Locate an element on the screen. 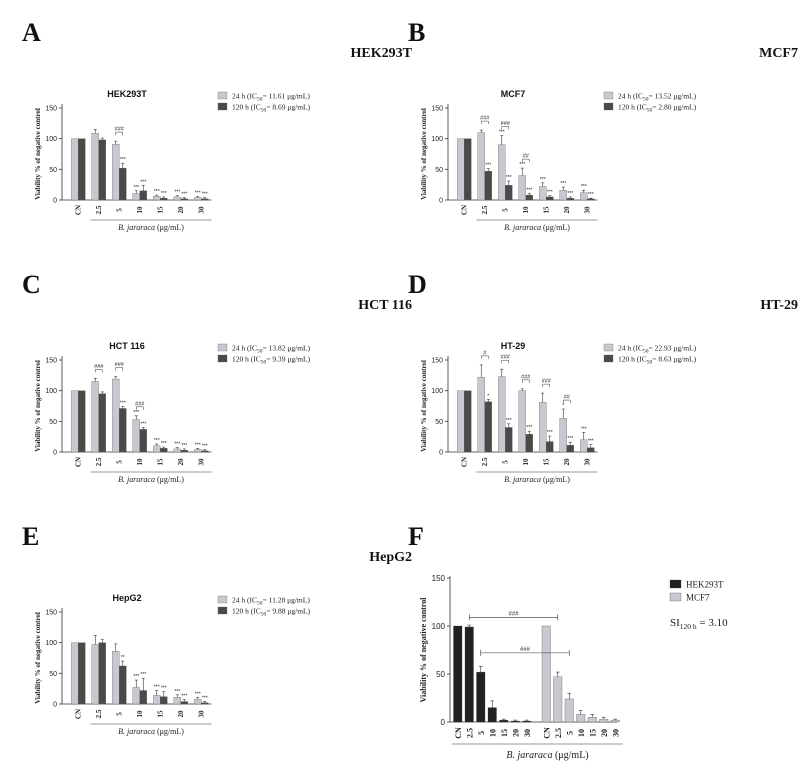 The height and width of the screenshot is (784, 800). panel-cell-title: HCT 116 is located at coordinates (385, 305).